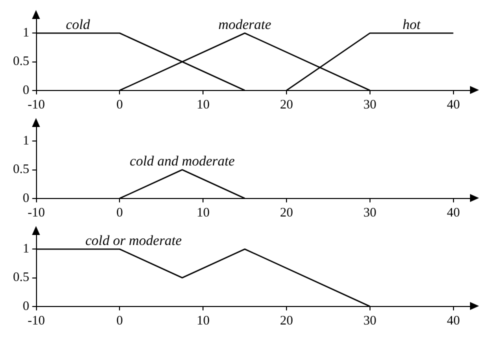 This screenshot has height=341, width=492. What do you see at coordinates (182, 162) in the screenshot?
I see `series-label: cold and moderate` at bounding box center [182, 162].